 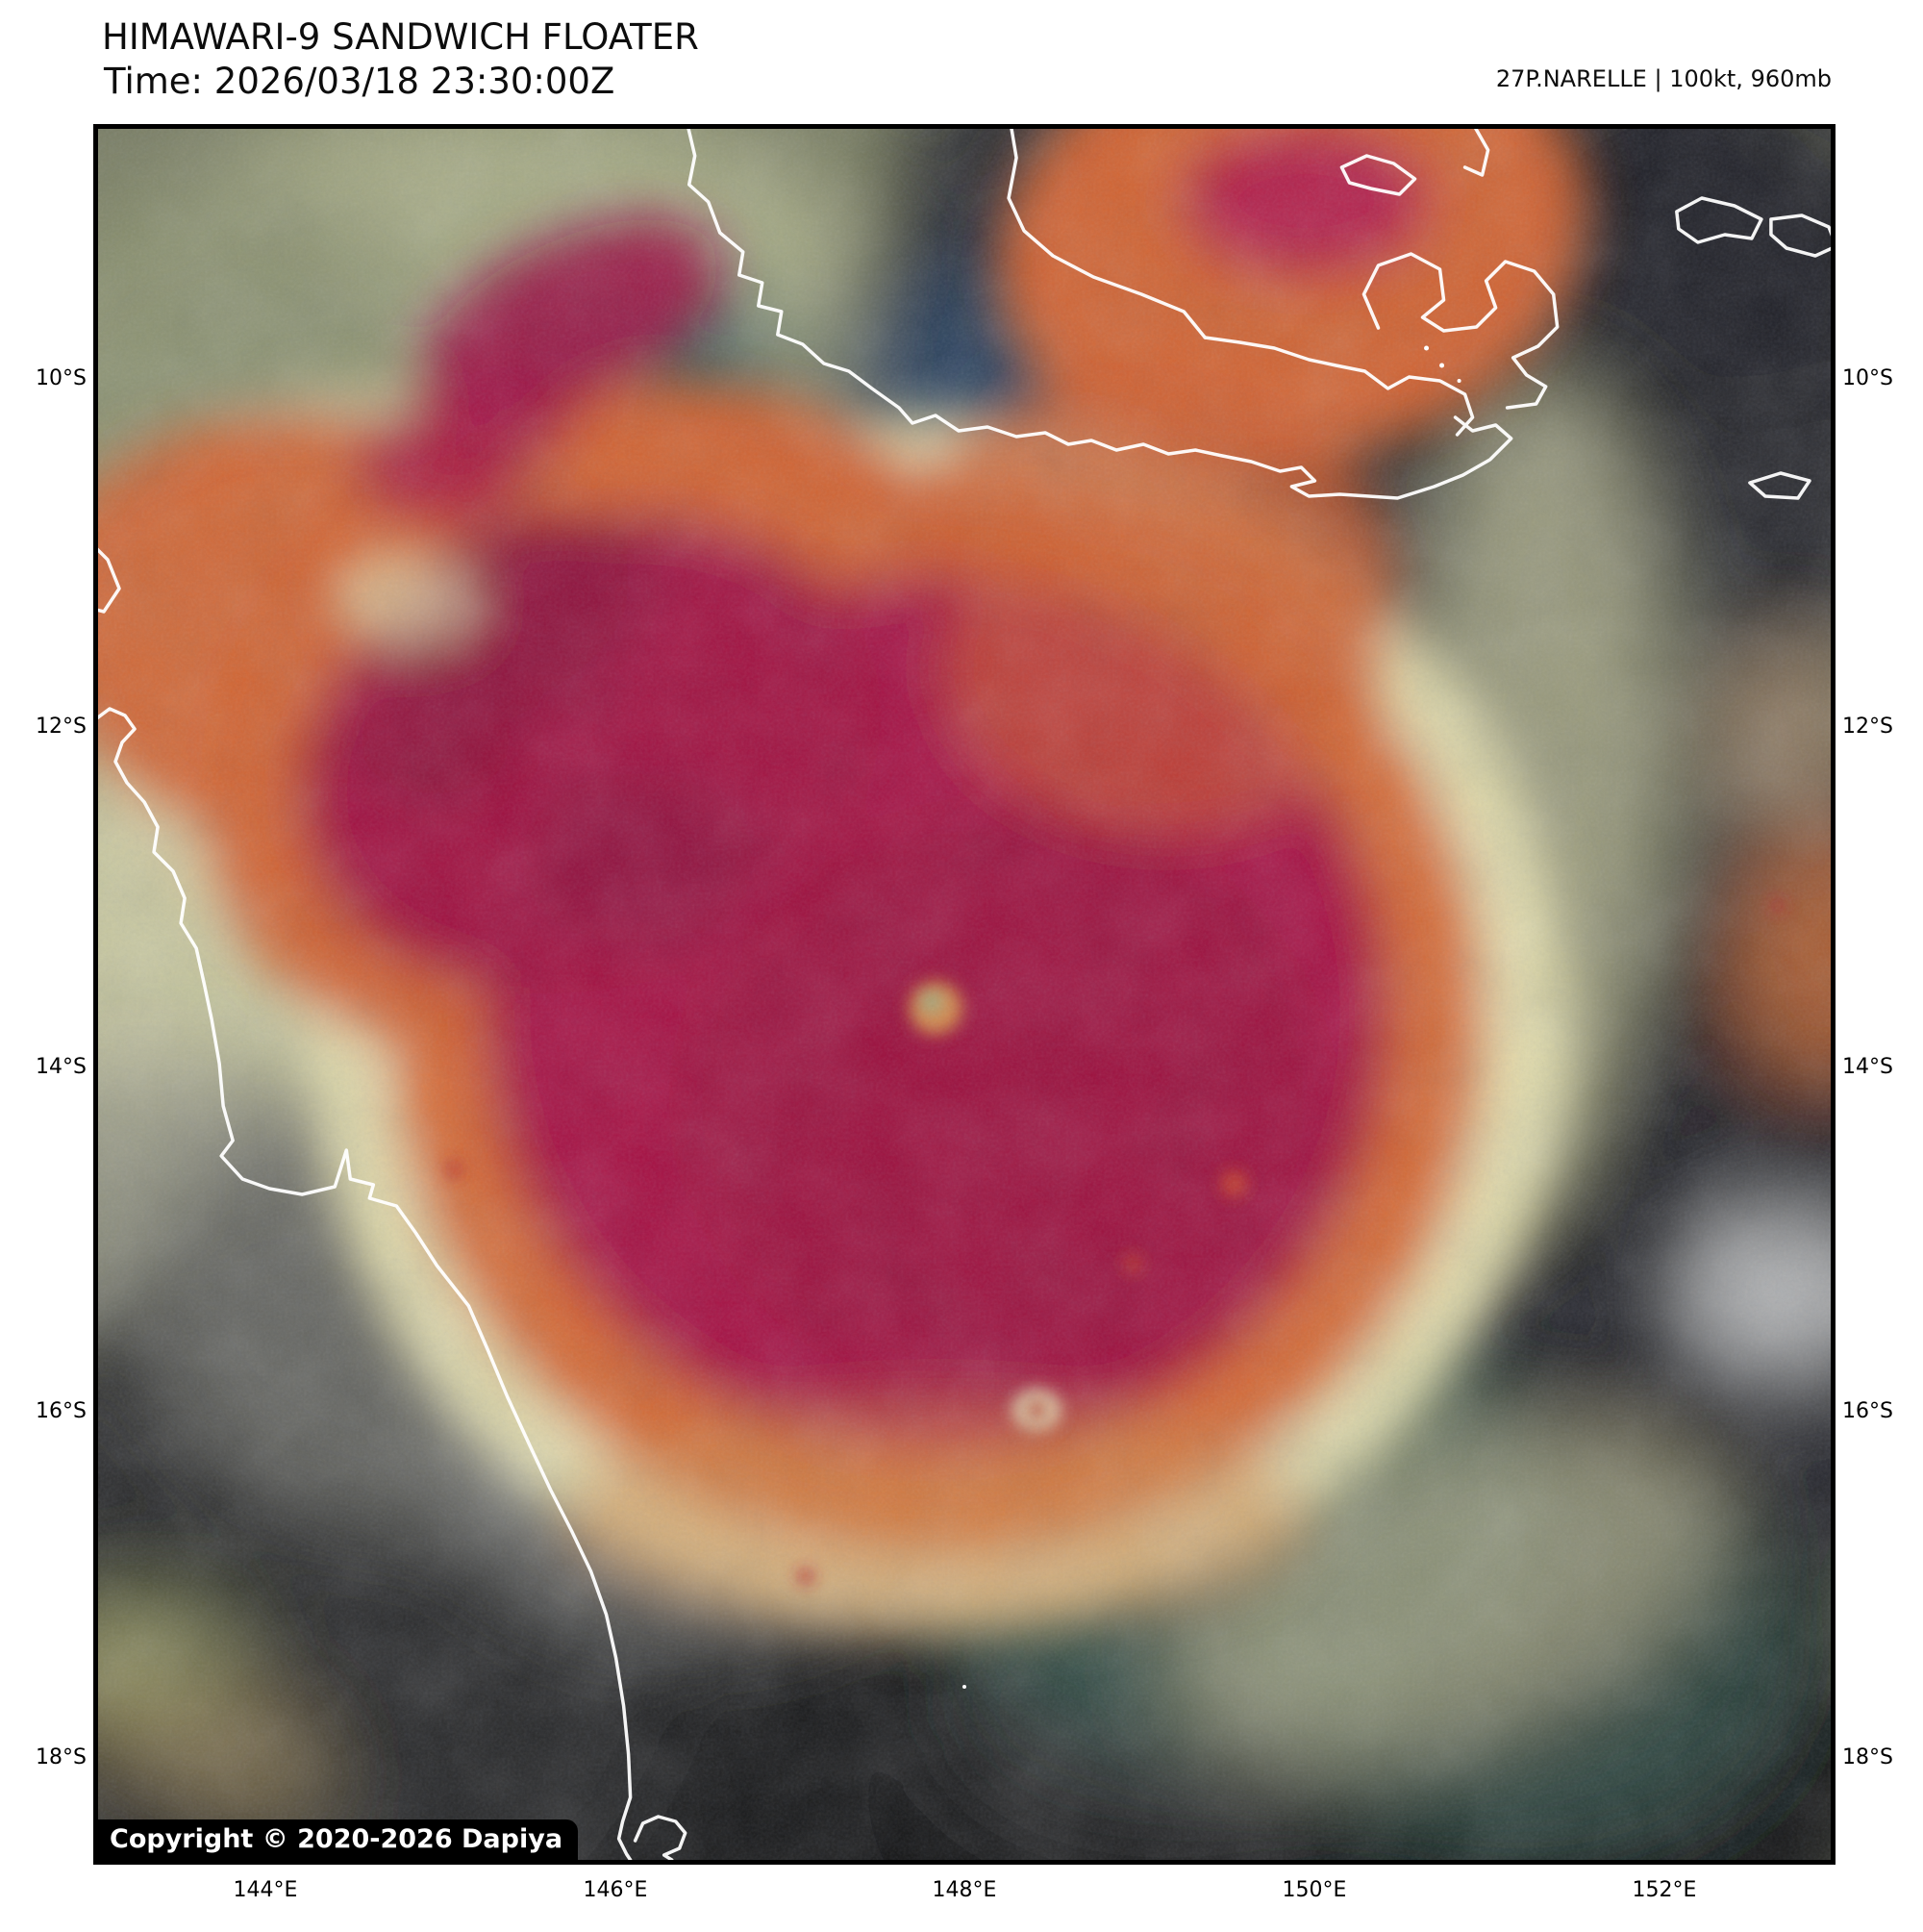 What do you see at coordinates (1476, 153) in the screenshot?
I see `coastline-new-britain-tip` at bounding box center [1476, 153].